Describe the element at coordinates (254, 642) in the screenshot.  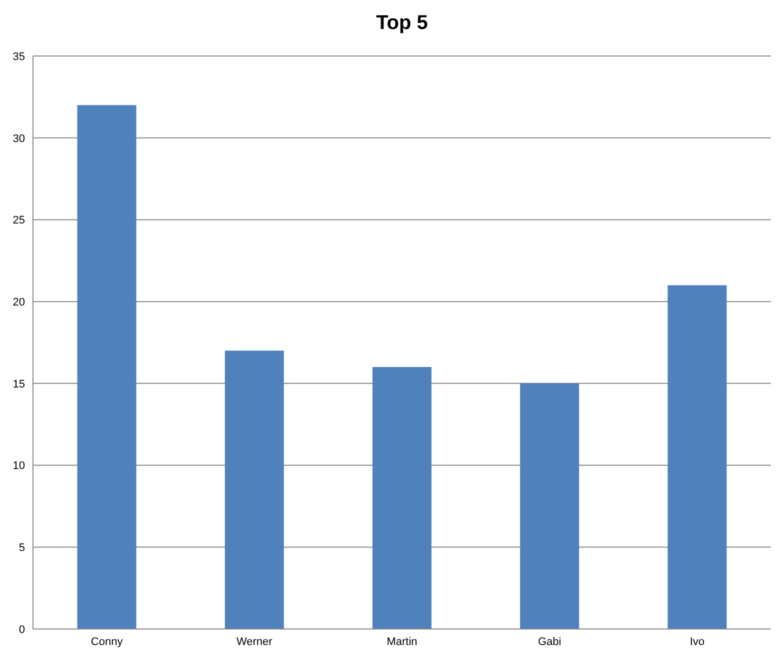
I see `x-tick-label: Werner` at that location.